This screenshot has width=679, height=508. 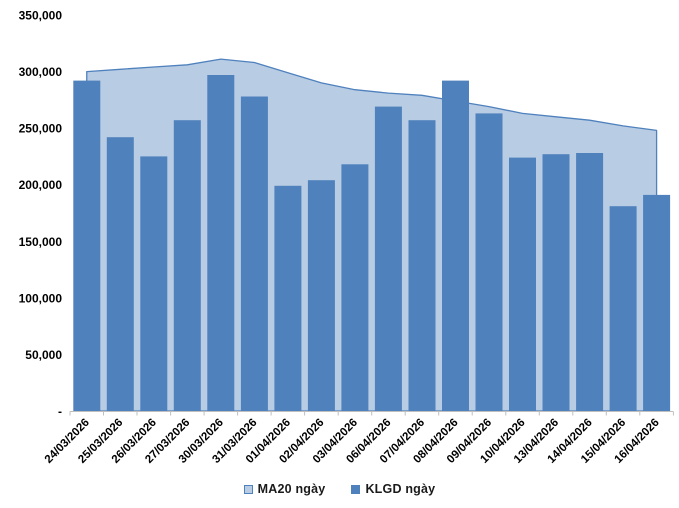 I want to click on klgd-series-swatch-icon, so click(x=356, y=489).